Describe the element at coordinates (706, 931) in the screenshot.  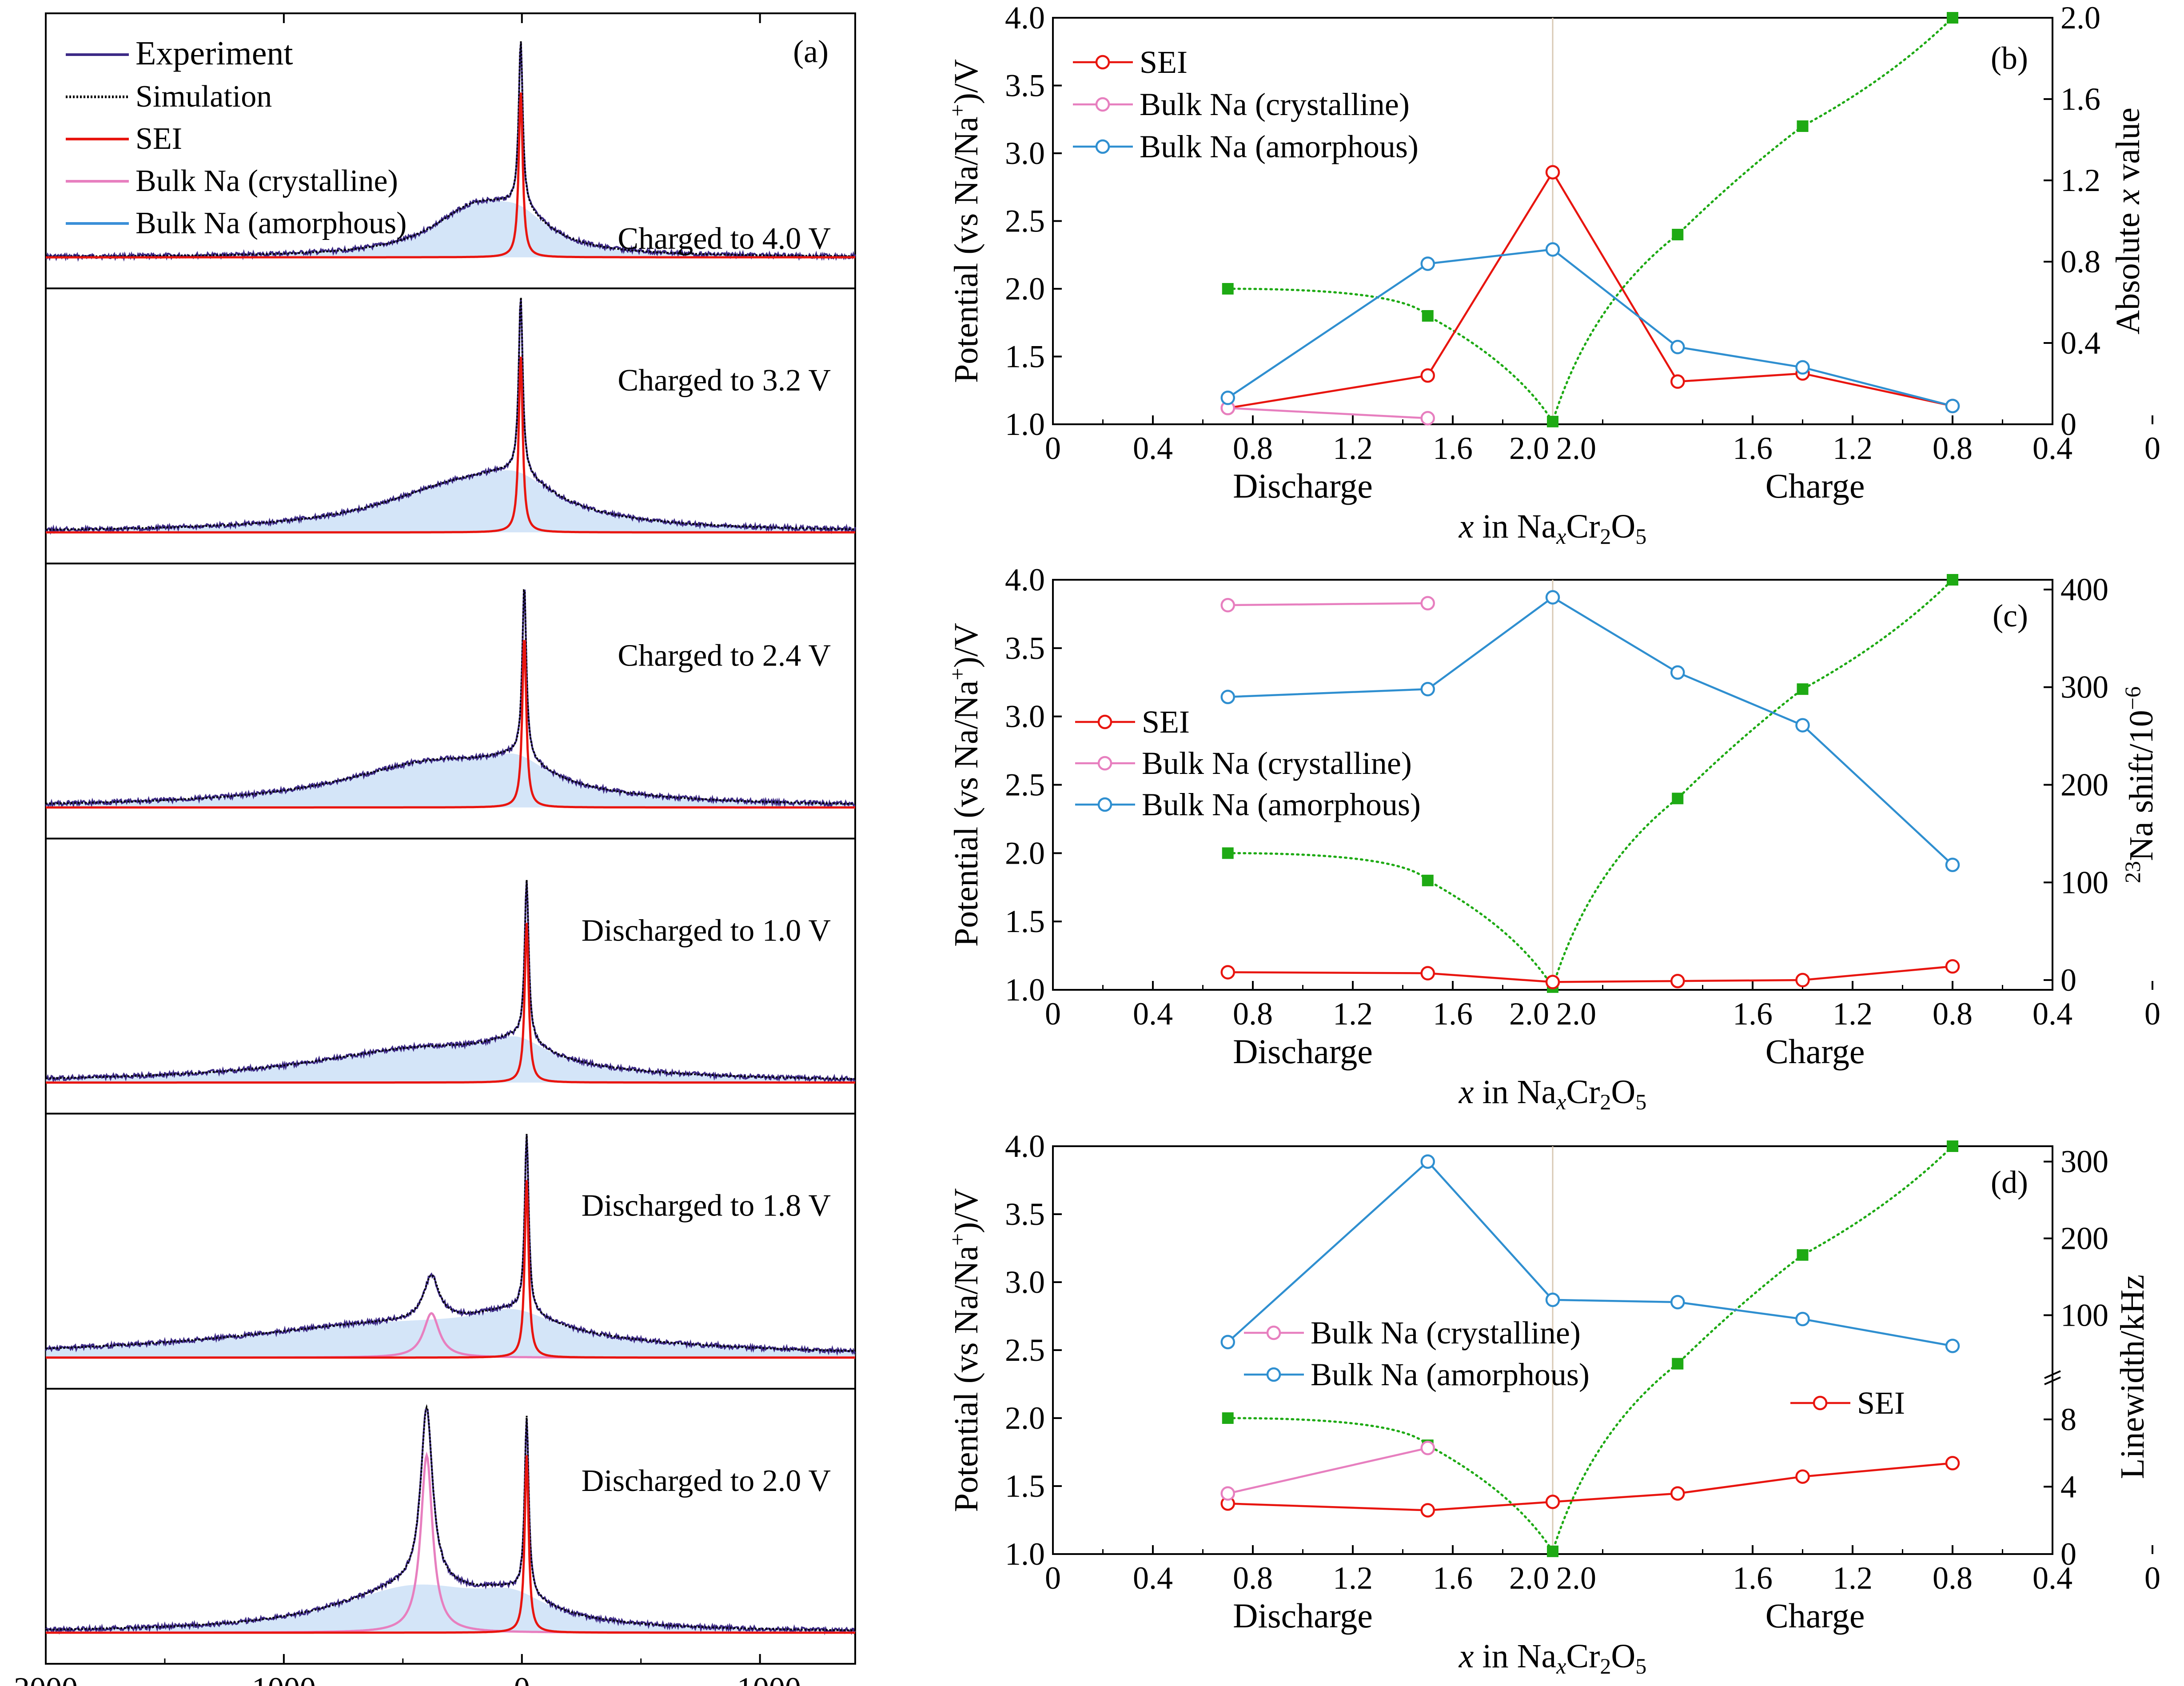
I see `spectrum-label: Discharged to 1.0 V` at that location.